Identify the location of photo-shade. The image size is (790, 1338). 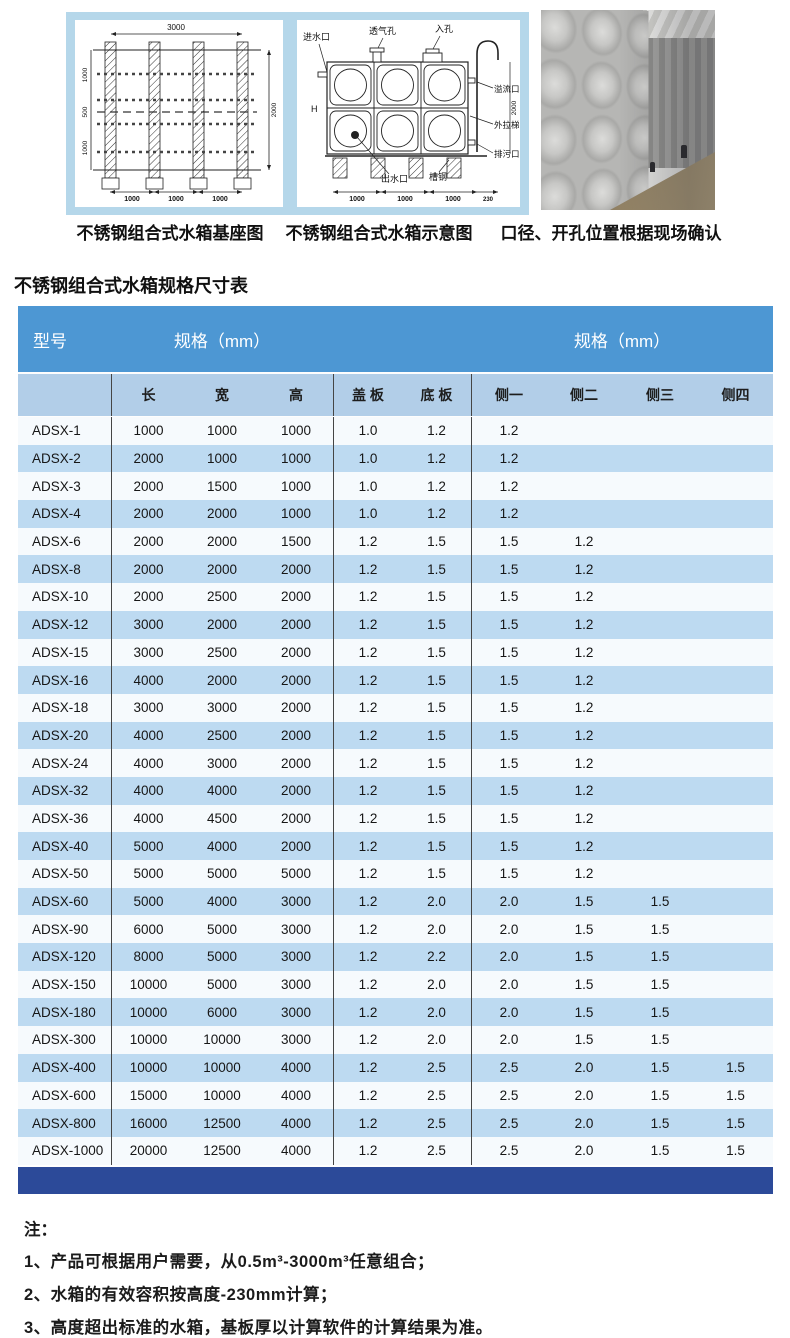
(628, 110).